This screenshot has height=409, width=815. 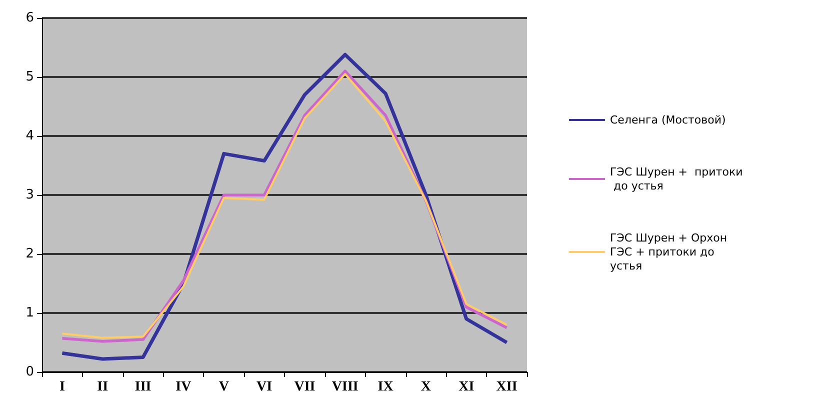 What do you see at coordinates (30, 77) in the screenshot?
I see `y-tick-label: 5` at bounding box center [30, 77].